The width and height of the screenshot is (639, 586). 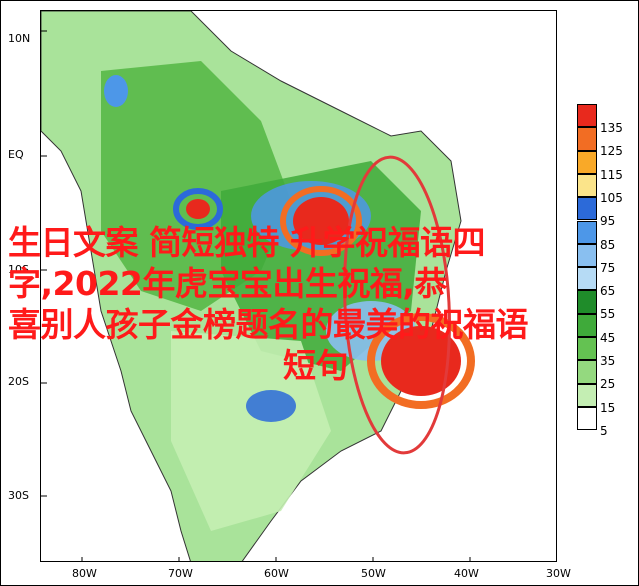 What do you see at coordinates (18, 269) in the screenshot?
I see `lat-label-2: 10S` at bounding box center [18, 269].